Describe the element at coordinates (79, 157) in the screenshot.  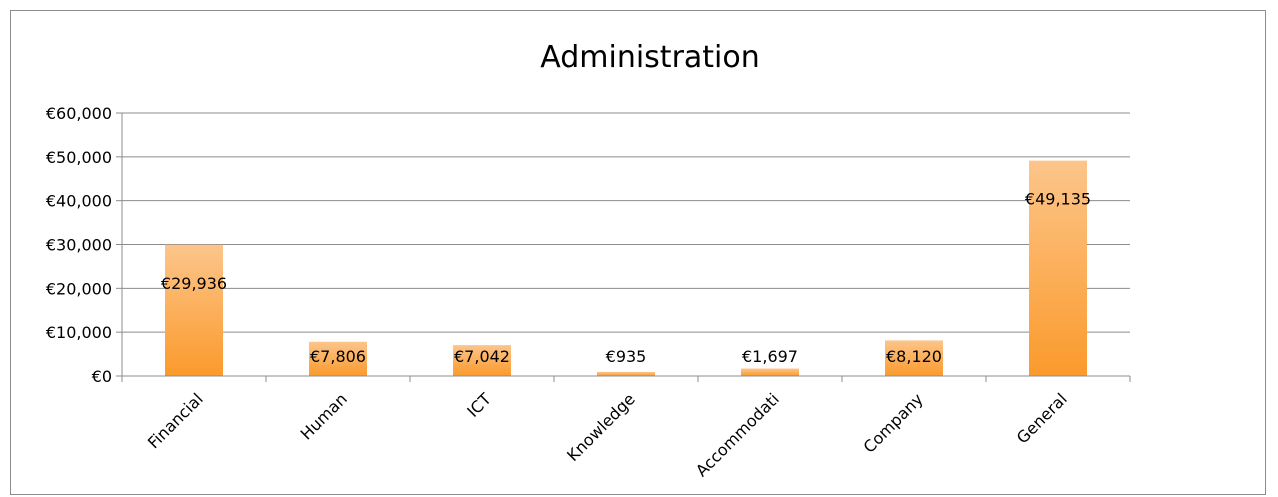
I see `y-tick-label: €50,000` at that location.